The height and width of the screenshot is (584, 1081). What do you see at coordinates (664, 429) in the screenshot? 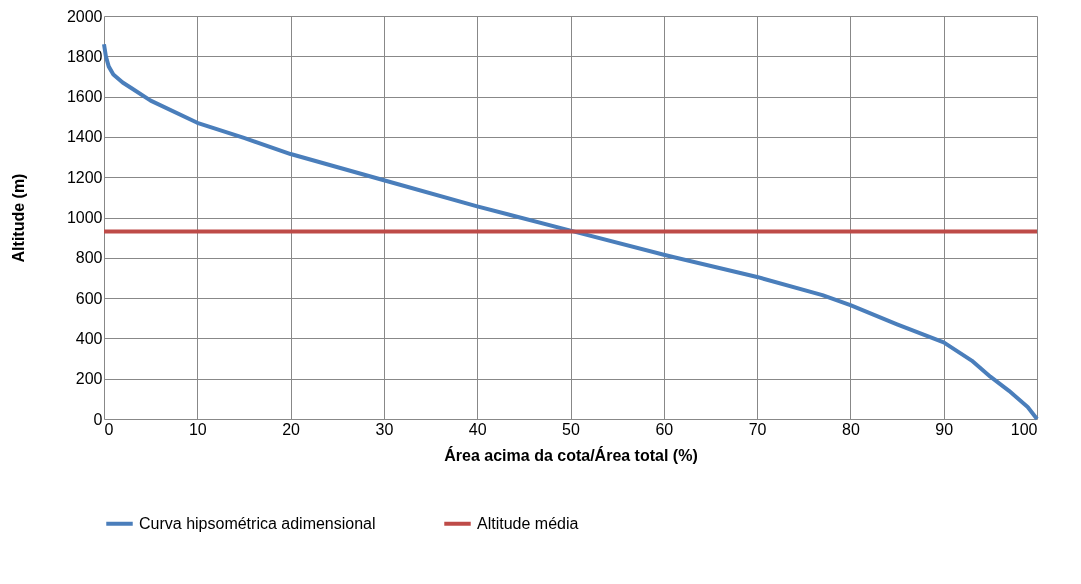
I see `x-tick-label: 60` at bounding box center [664, 429].